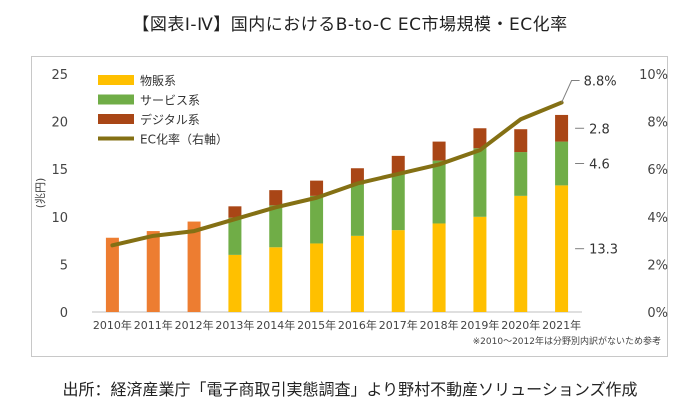 Image resolution: width=700 pixels, height=419 pixels. Describe the element at coordinates (567, 341) in the screenshot. I see `chart-footnote: ※2010～2012年は分野別内訳がないため参考` at that location.